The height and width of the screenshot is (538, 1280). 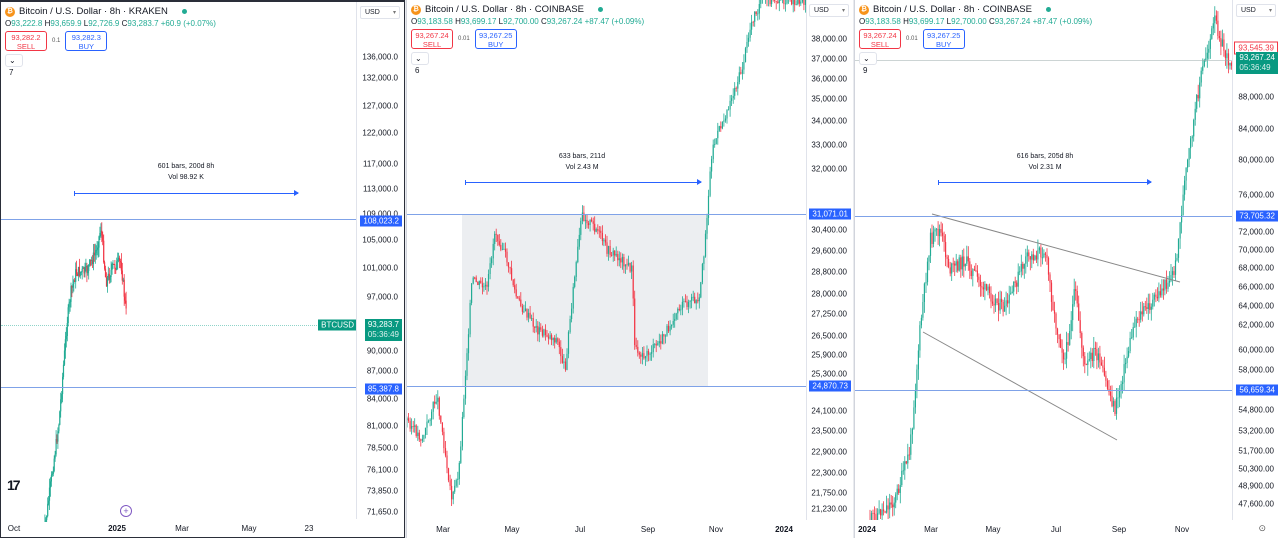 I want to click on time-tick: 2024, so click(x=784, y=529).